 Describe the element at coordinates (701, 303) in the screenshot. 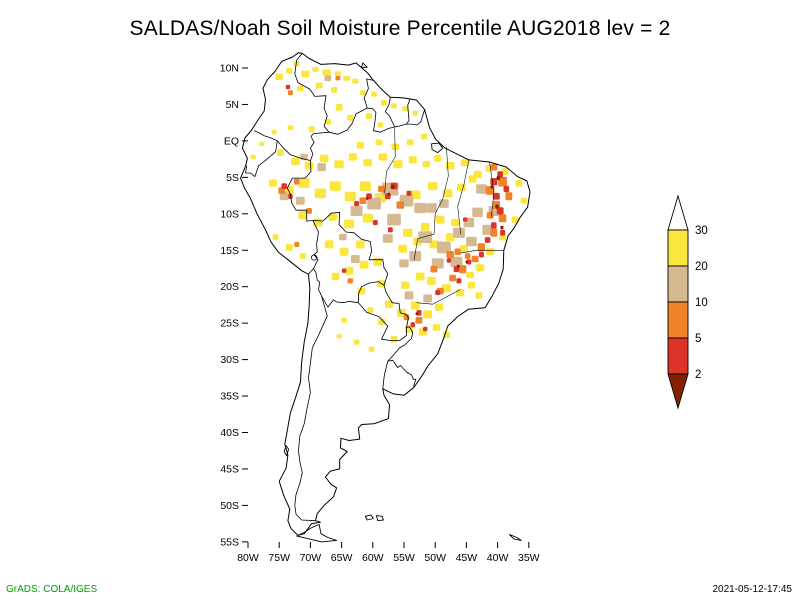

I see `colorbar-tick-label: 10` at that location.